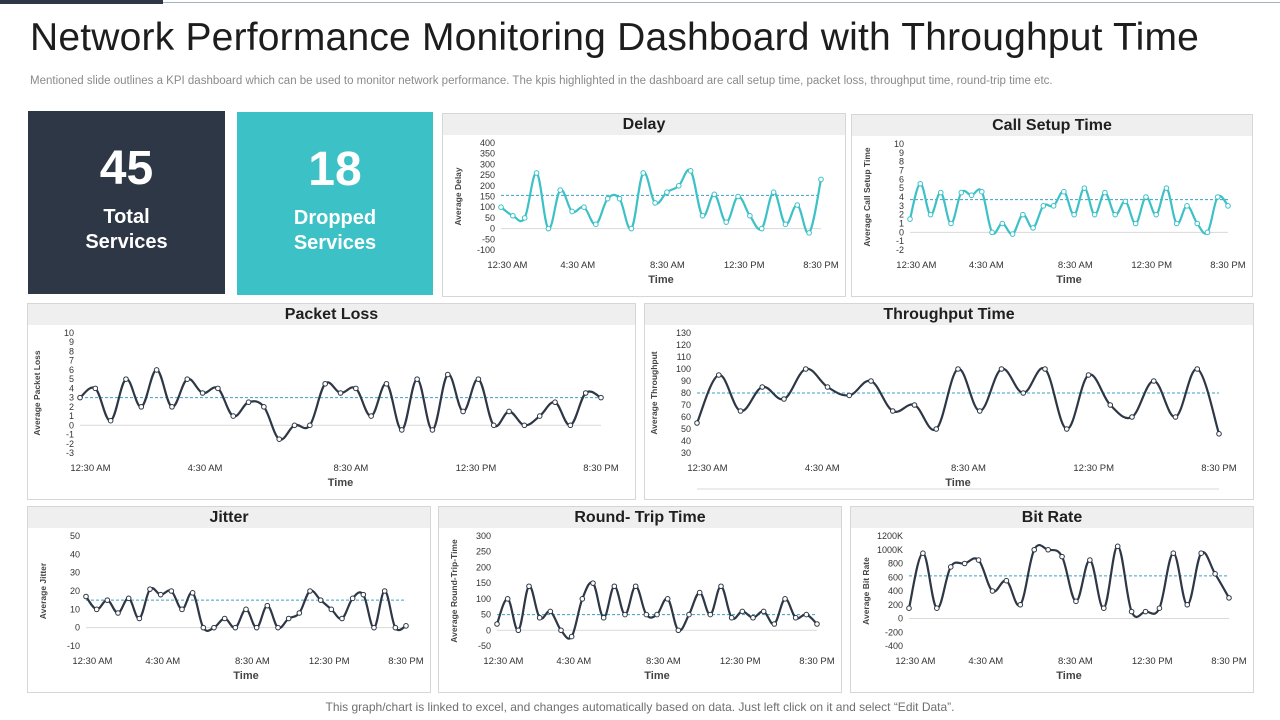 Image resolution: width=1280 pixels, height=720 pixels. I want to click on kpi-label-line: Total, so click(126, 217).